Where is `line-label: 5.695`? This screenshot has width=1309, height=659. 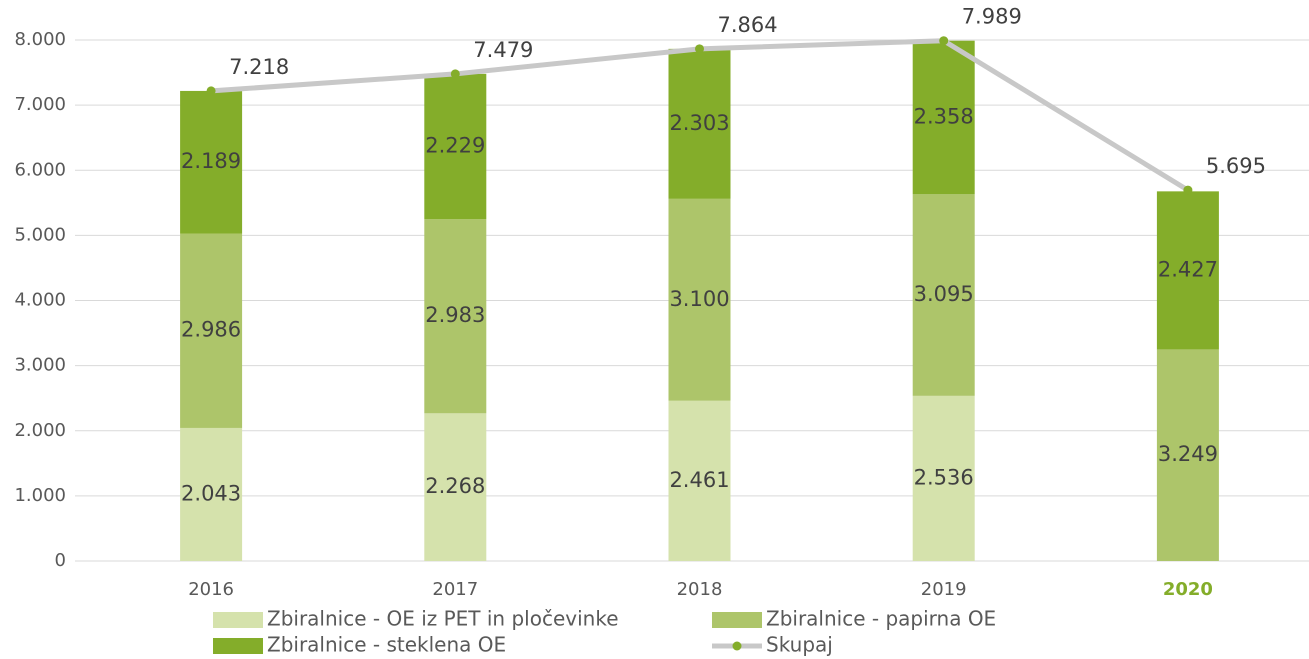
line-label: 5.695 is located at coordinates (1236, 166).